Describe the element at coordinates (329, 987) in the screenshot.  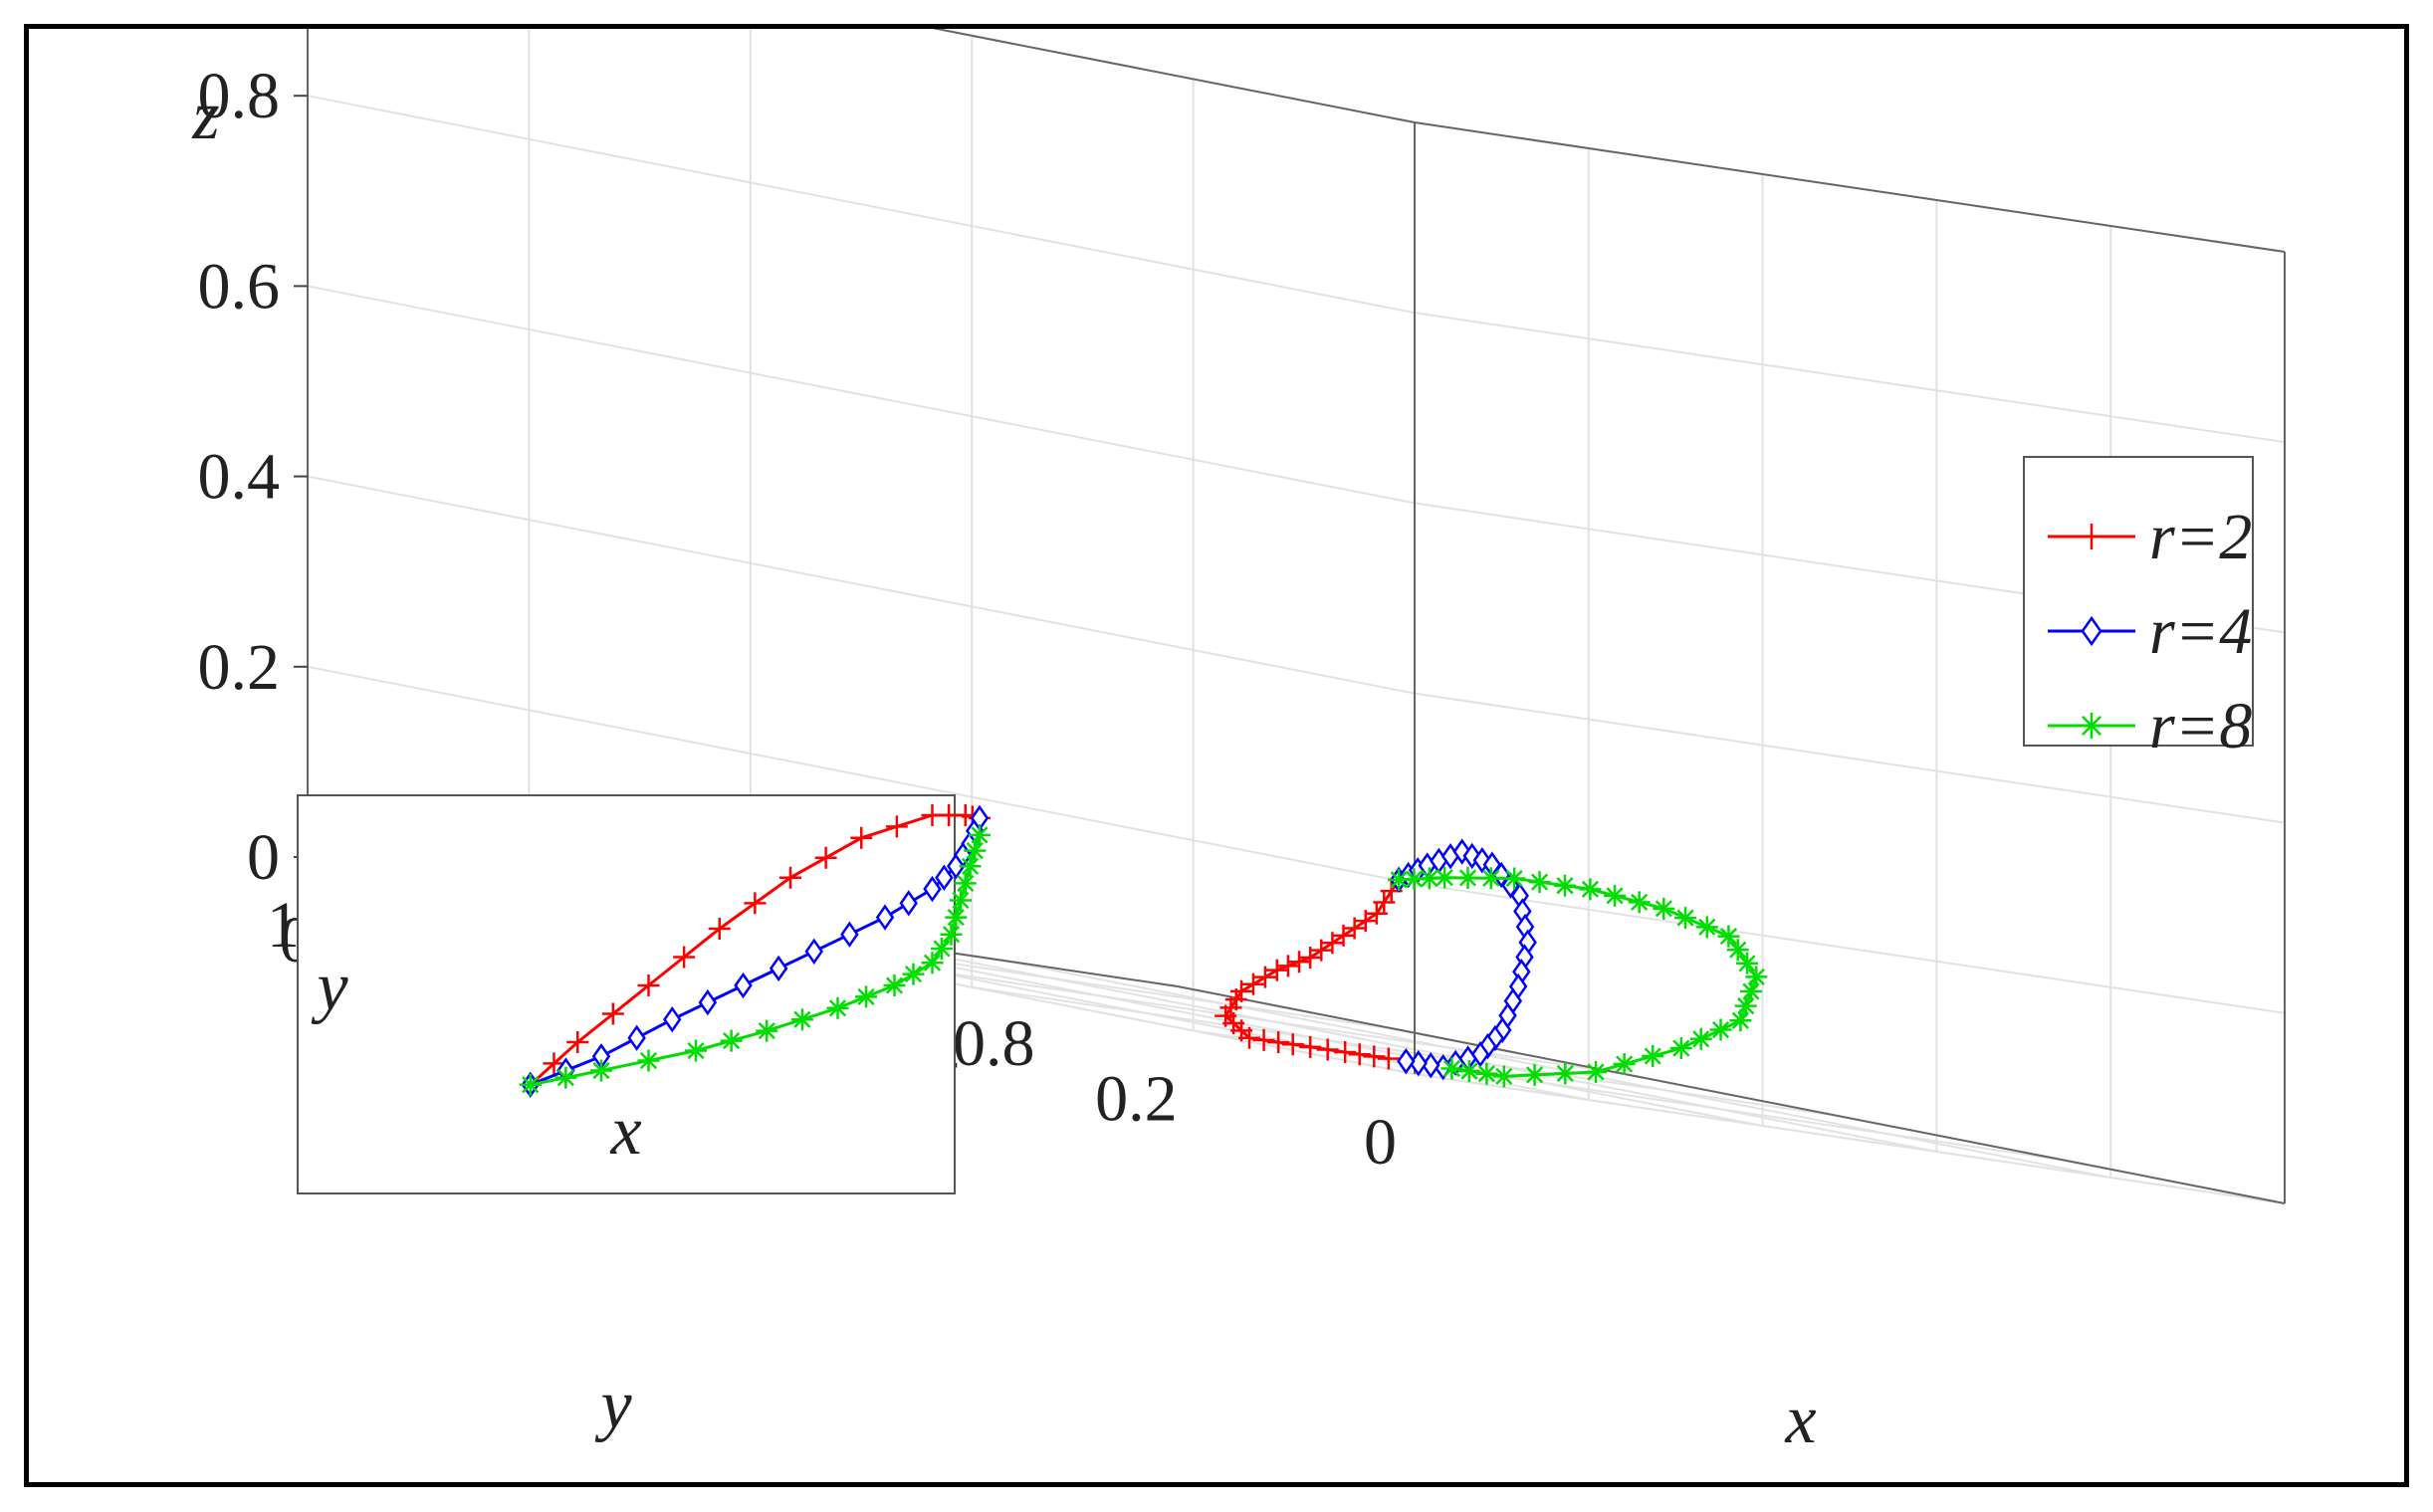
I see `inset-y-label: y` at that location.